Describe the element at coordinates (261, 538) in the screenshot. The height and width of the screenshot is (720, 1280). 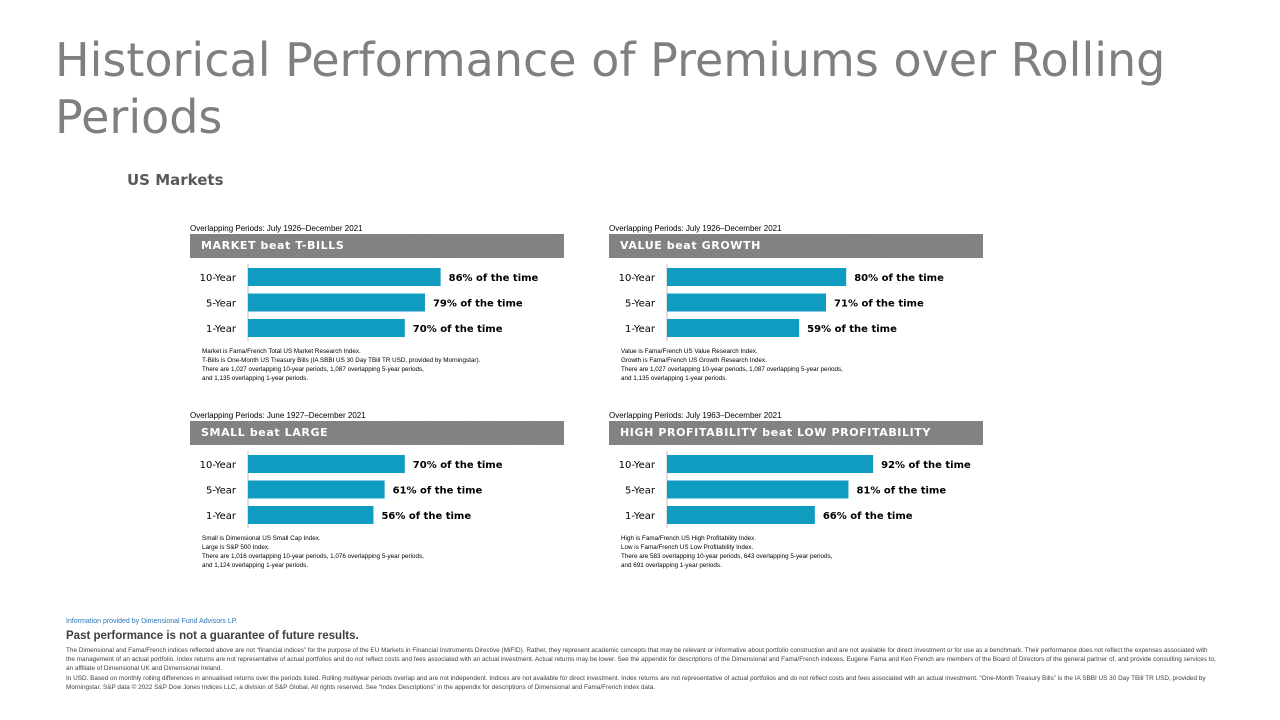
I see `note-line: Small is Dimensional US Small Cap Index.` at that location.